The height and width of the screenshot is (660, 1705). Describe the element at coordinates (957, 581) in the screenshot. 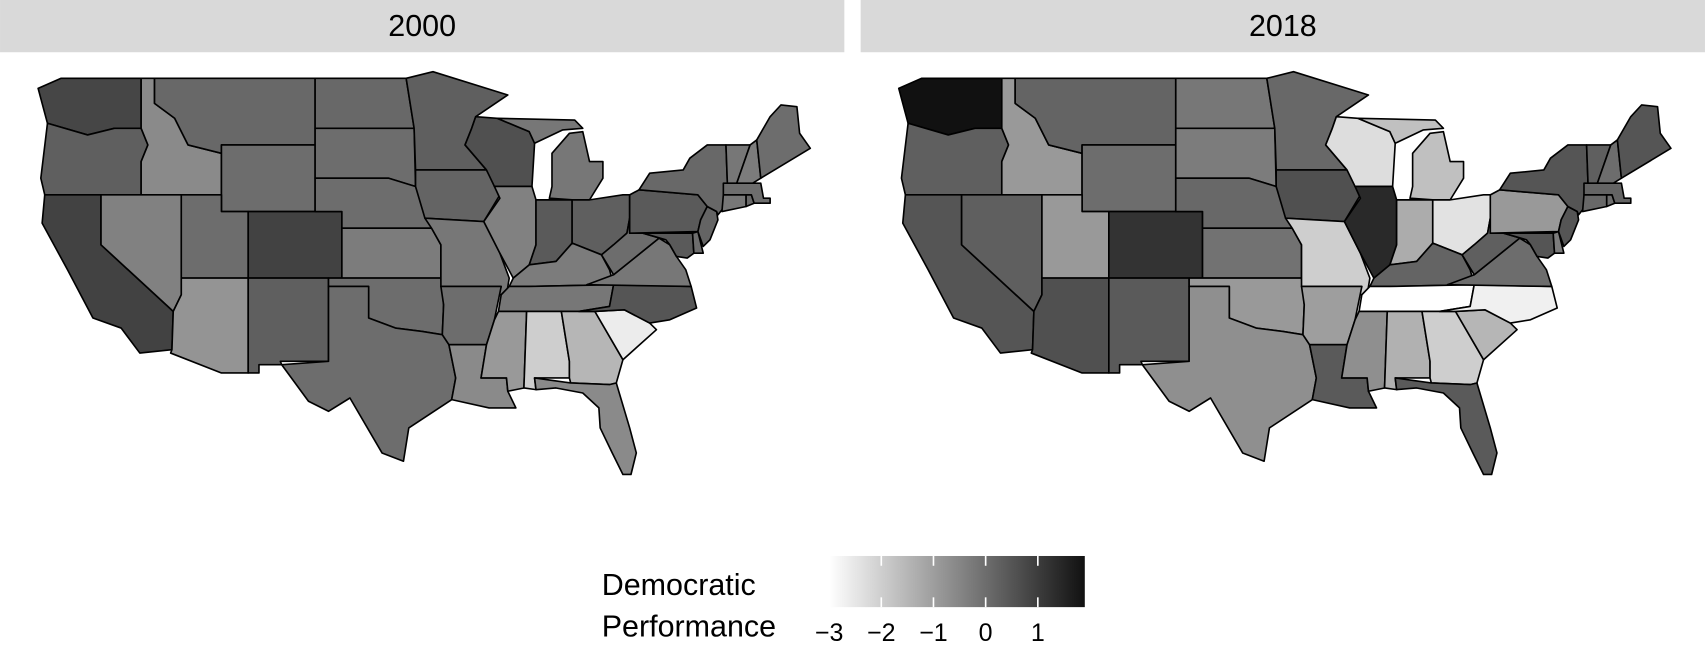

I see `colorbar` at that location.